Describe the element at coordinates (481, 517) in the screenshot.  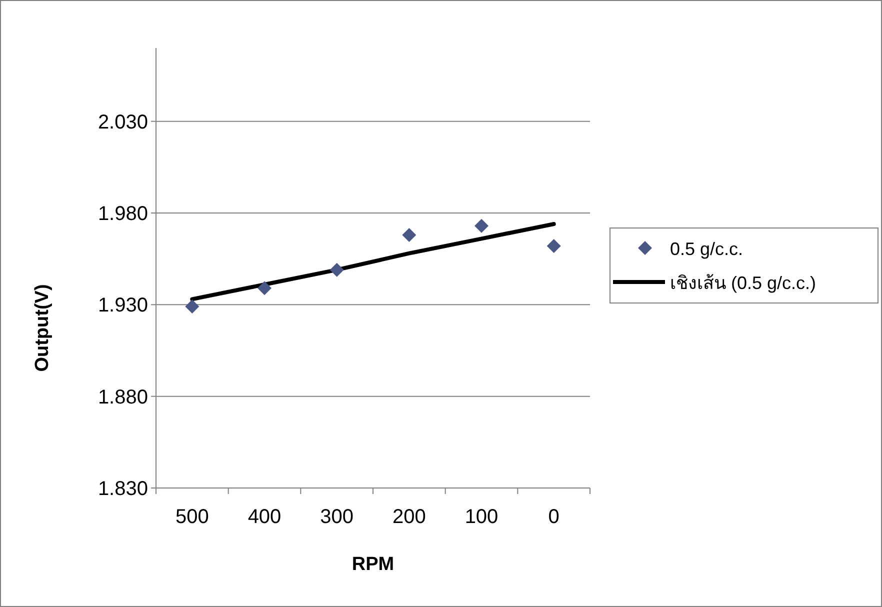
I see `x-tick-label: 100` at that location.